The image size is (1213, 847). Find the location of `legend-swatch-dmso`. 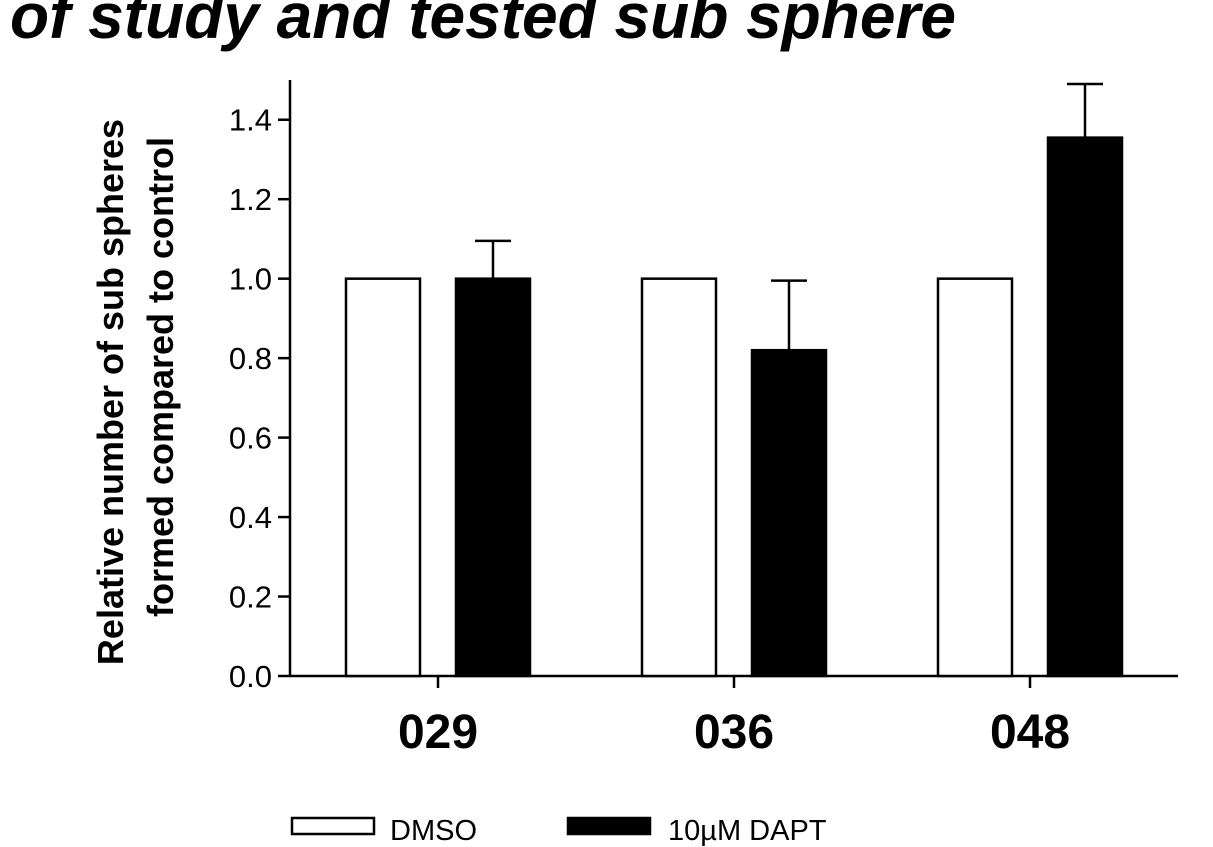

legend-swatch-dmso is located at coordinates (333, 826).